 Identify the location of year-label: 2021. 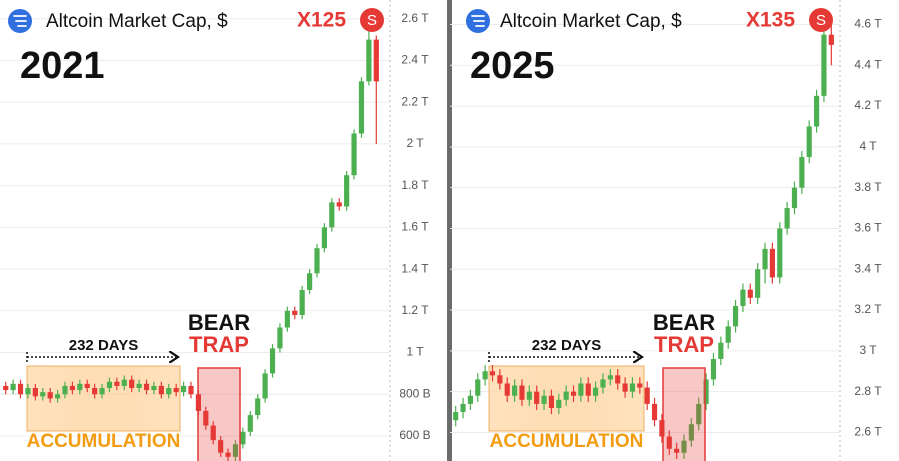
(62, 66).